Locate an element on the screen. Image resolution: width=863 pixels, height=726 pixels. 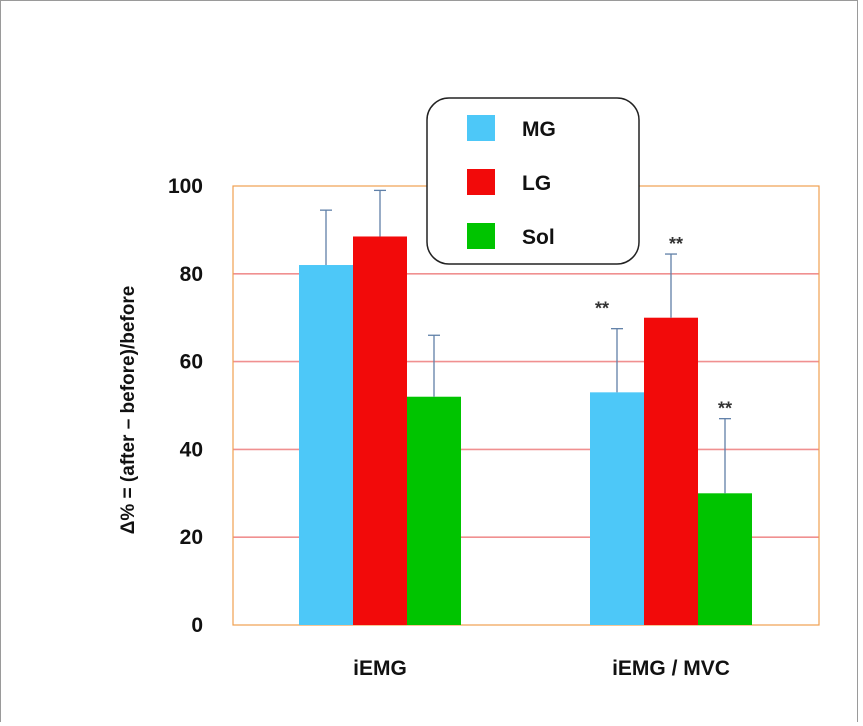
y-tick-label: 40 is located at coordinates (191, 449).